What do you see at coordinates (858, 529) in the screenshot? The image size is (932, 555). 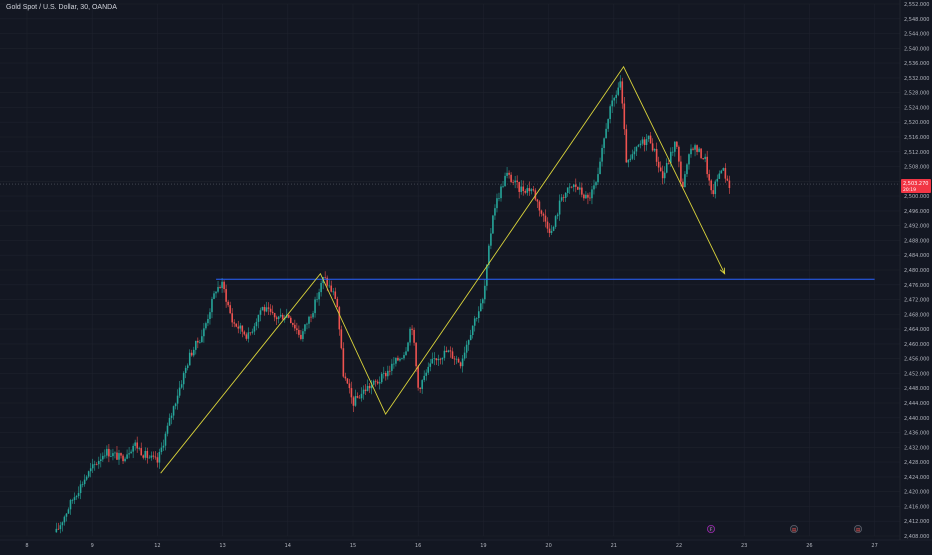 I see `calendar-event-icon` at bounding box center [858, 529].